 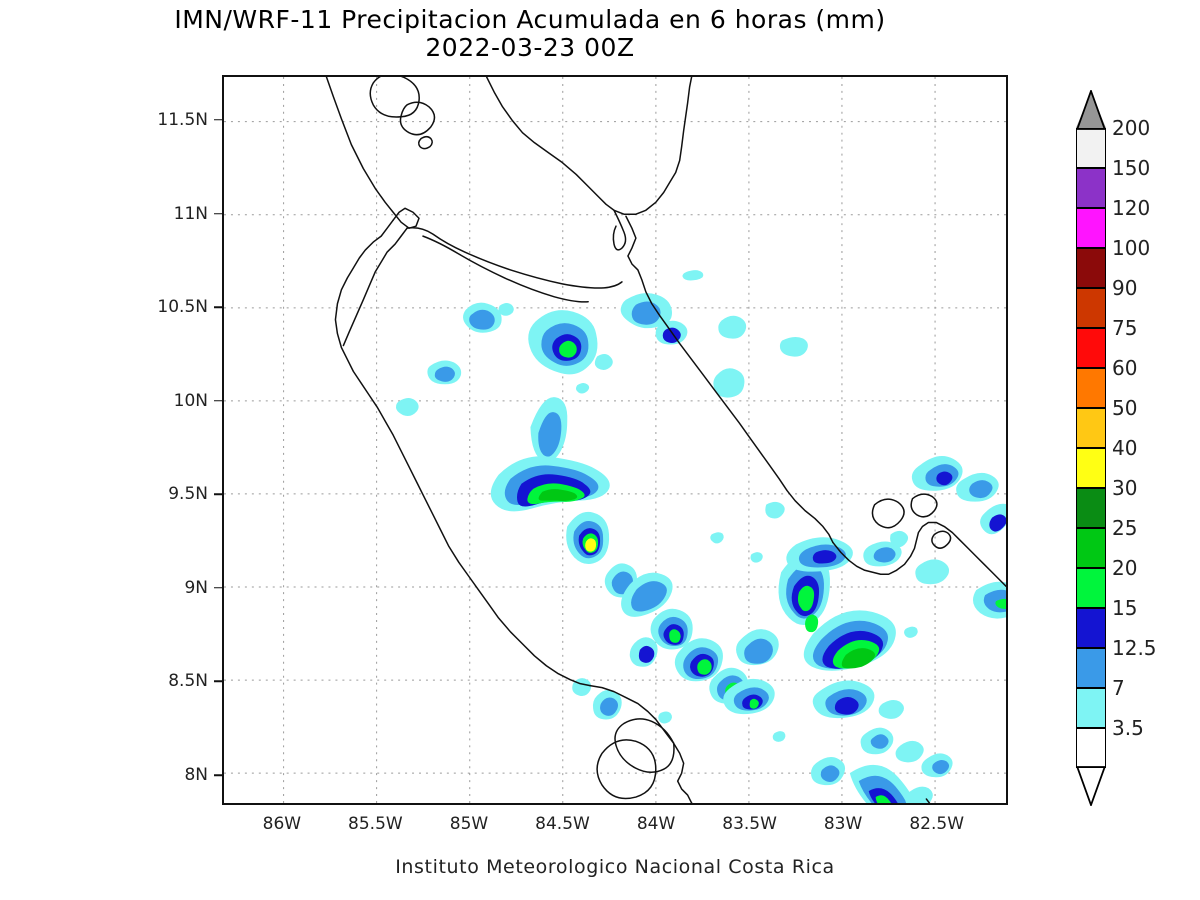 I want to click on y-tick-label-4: 9.5N, so click(x=188, y=494).